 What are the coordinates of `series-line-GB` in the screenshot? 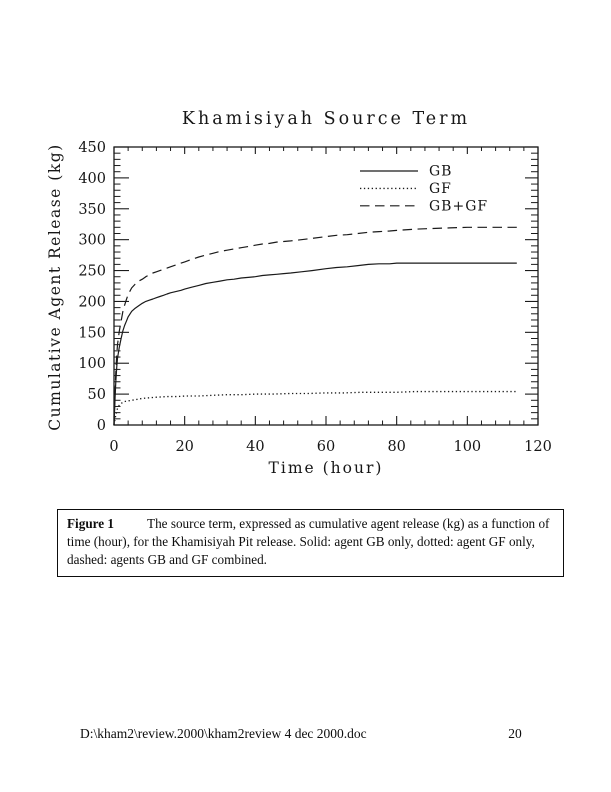 It's located at (315, 344).